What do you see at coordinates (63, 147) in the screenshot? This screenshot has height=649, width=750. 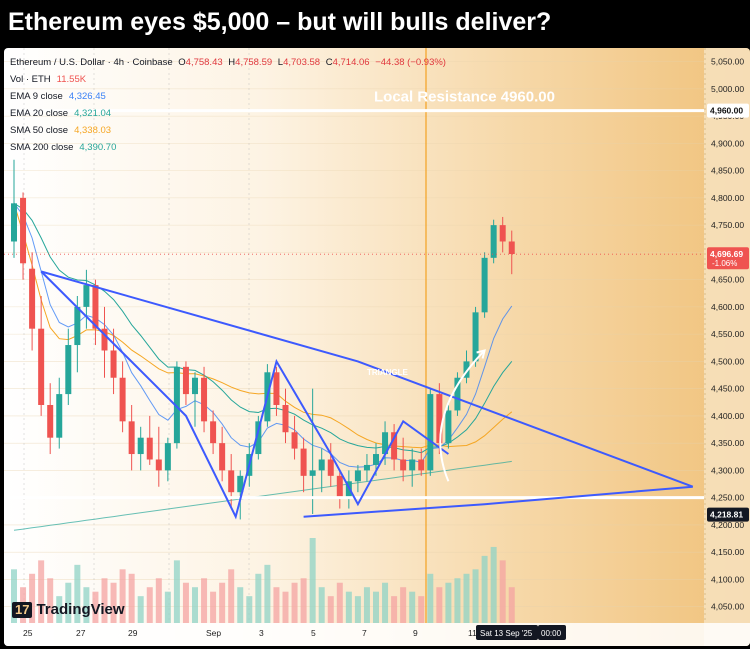 I see `indicator-sma200: SMA 200 close 4,390.70` at bounding box center [63, 147].